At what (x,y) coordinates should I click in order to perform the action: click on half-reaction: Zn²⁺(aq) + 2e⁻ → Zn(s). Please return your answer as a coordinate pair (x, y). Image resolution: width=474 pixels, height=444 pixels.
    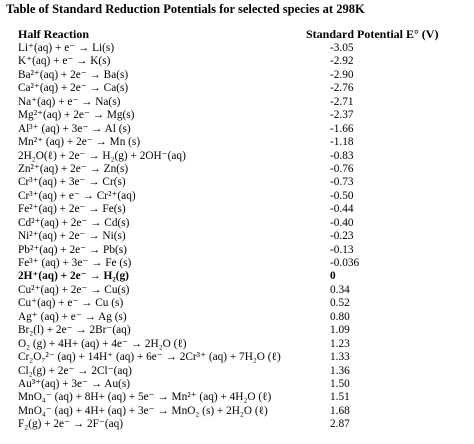
    Looking at the image, I should click on (73, 168).